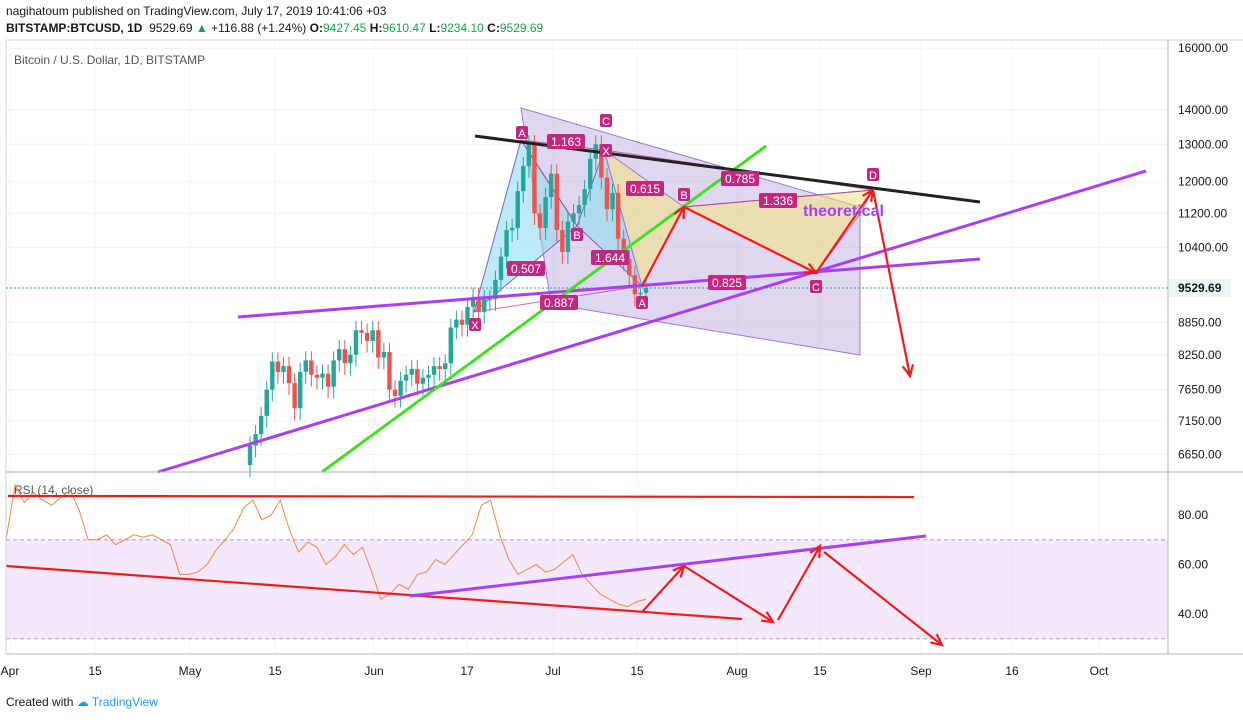  What do you see at coordinates (552, 671) in the screenshot?
I see `time-tick-label: Jul` at bounding box center [552, 671].